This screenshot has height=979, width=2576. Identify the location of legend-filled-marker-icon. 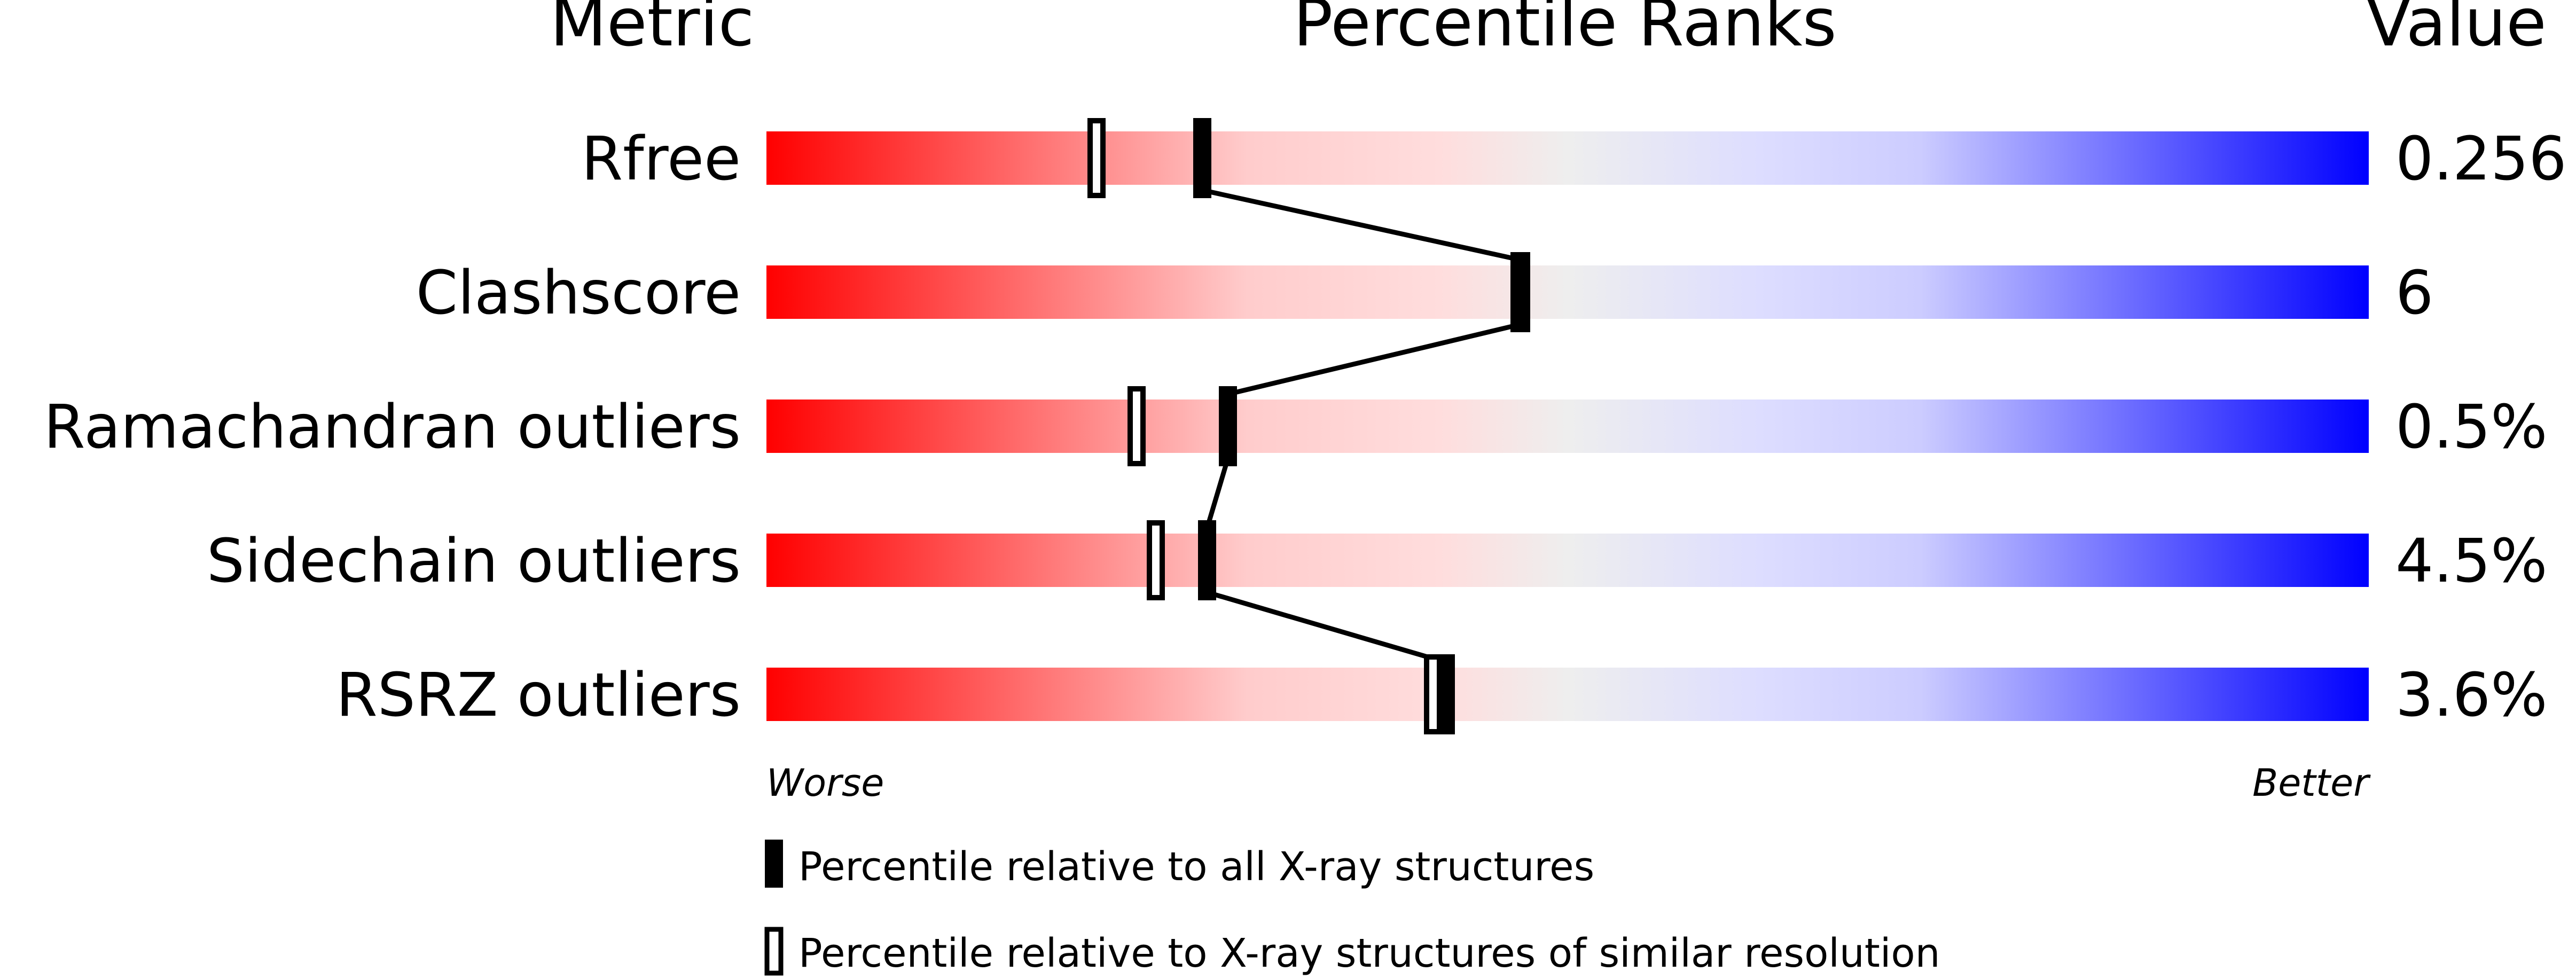
(774, 864).